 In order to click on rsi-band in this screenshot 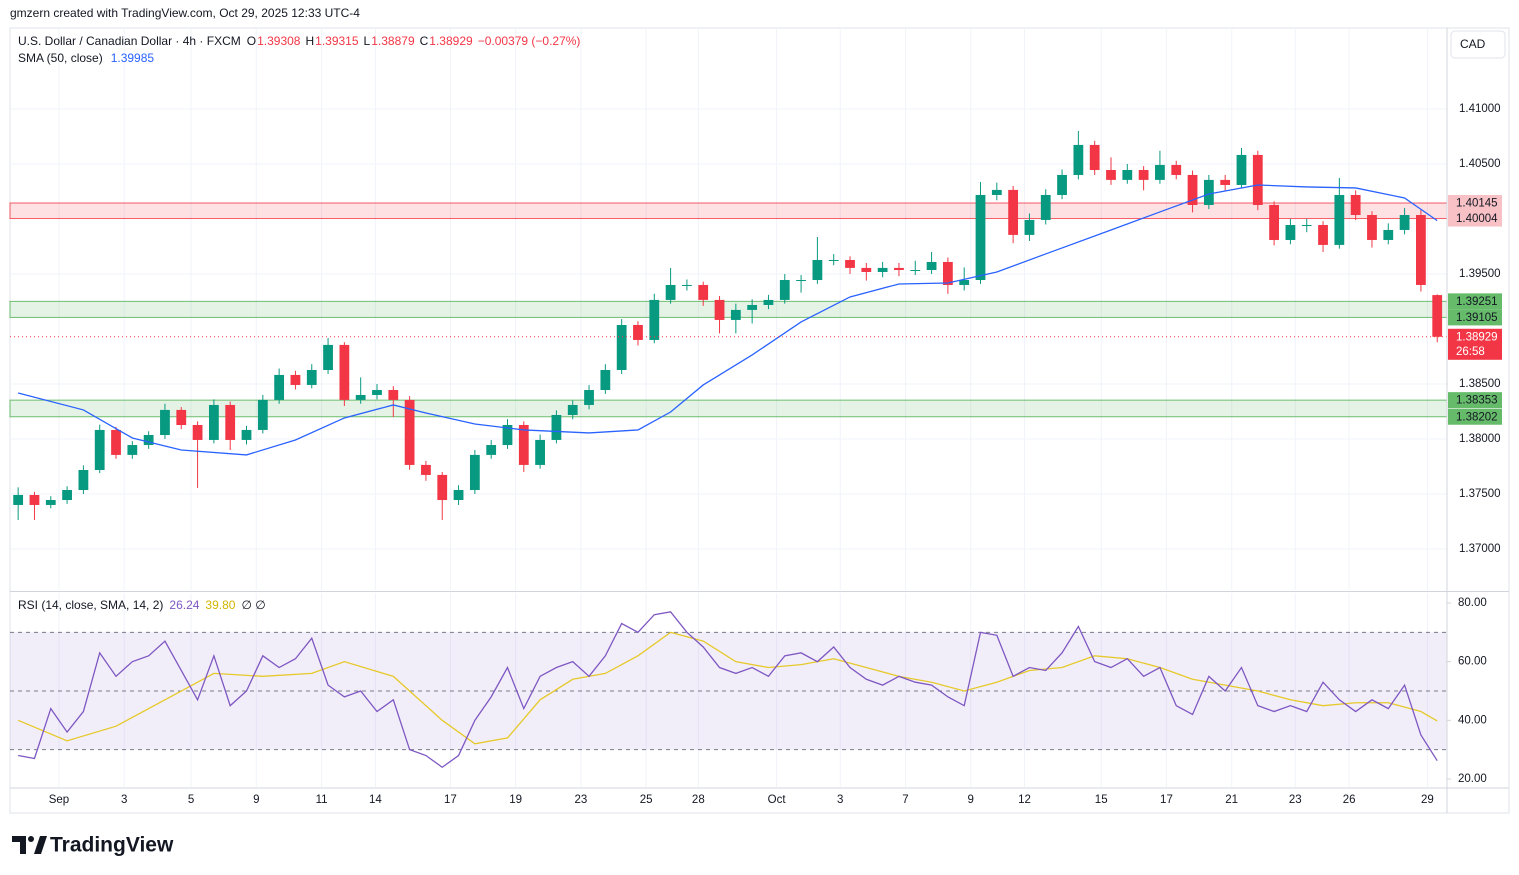, I will do `click(728, 691)`.